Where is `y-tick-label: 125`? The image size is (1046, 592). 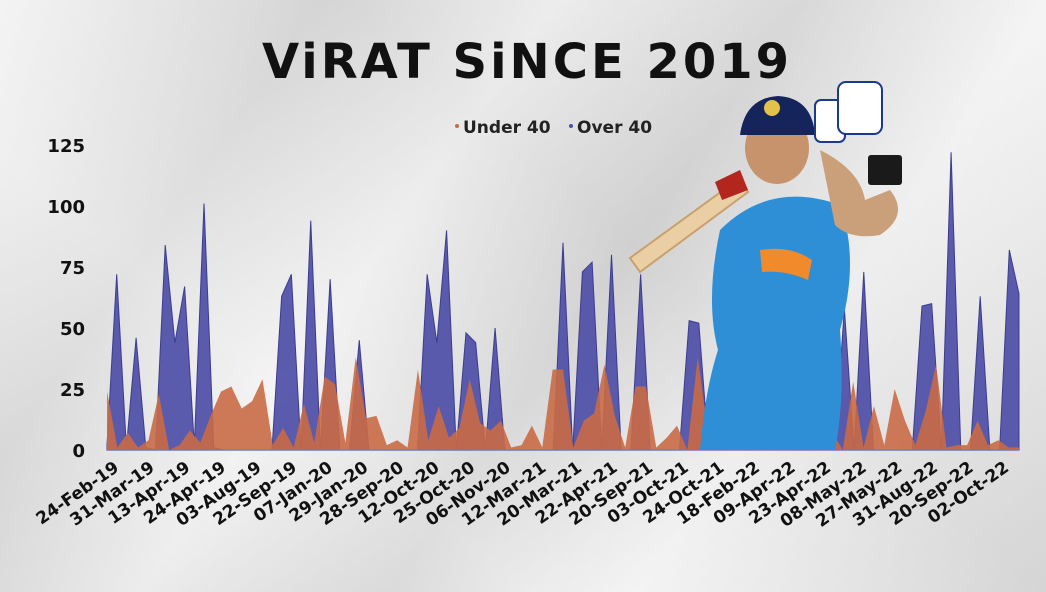 y-tick-label: 125 is located at coordinates (66, 146).